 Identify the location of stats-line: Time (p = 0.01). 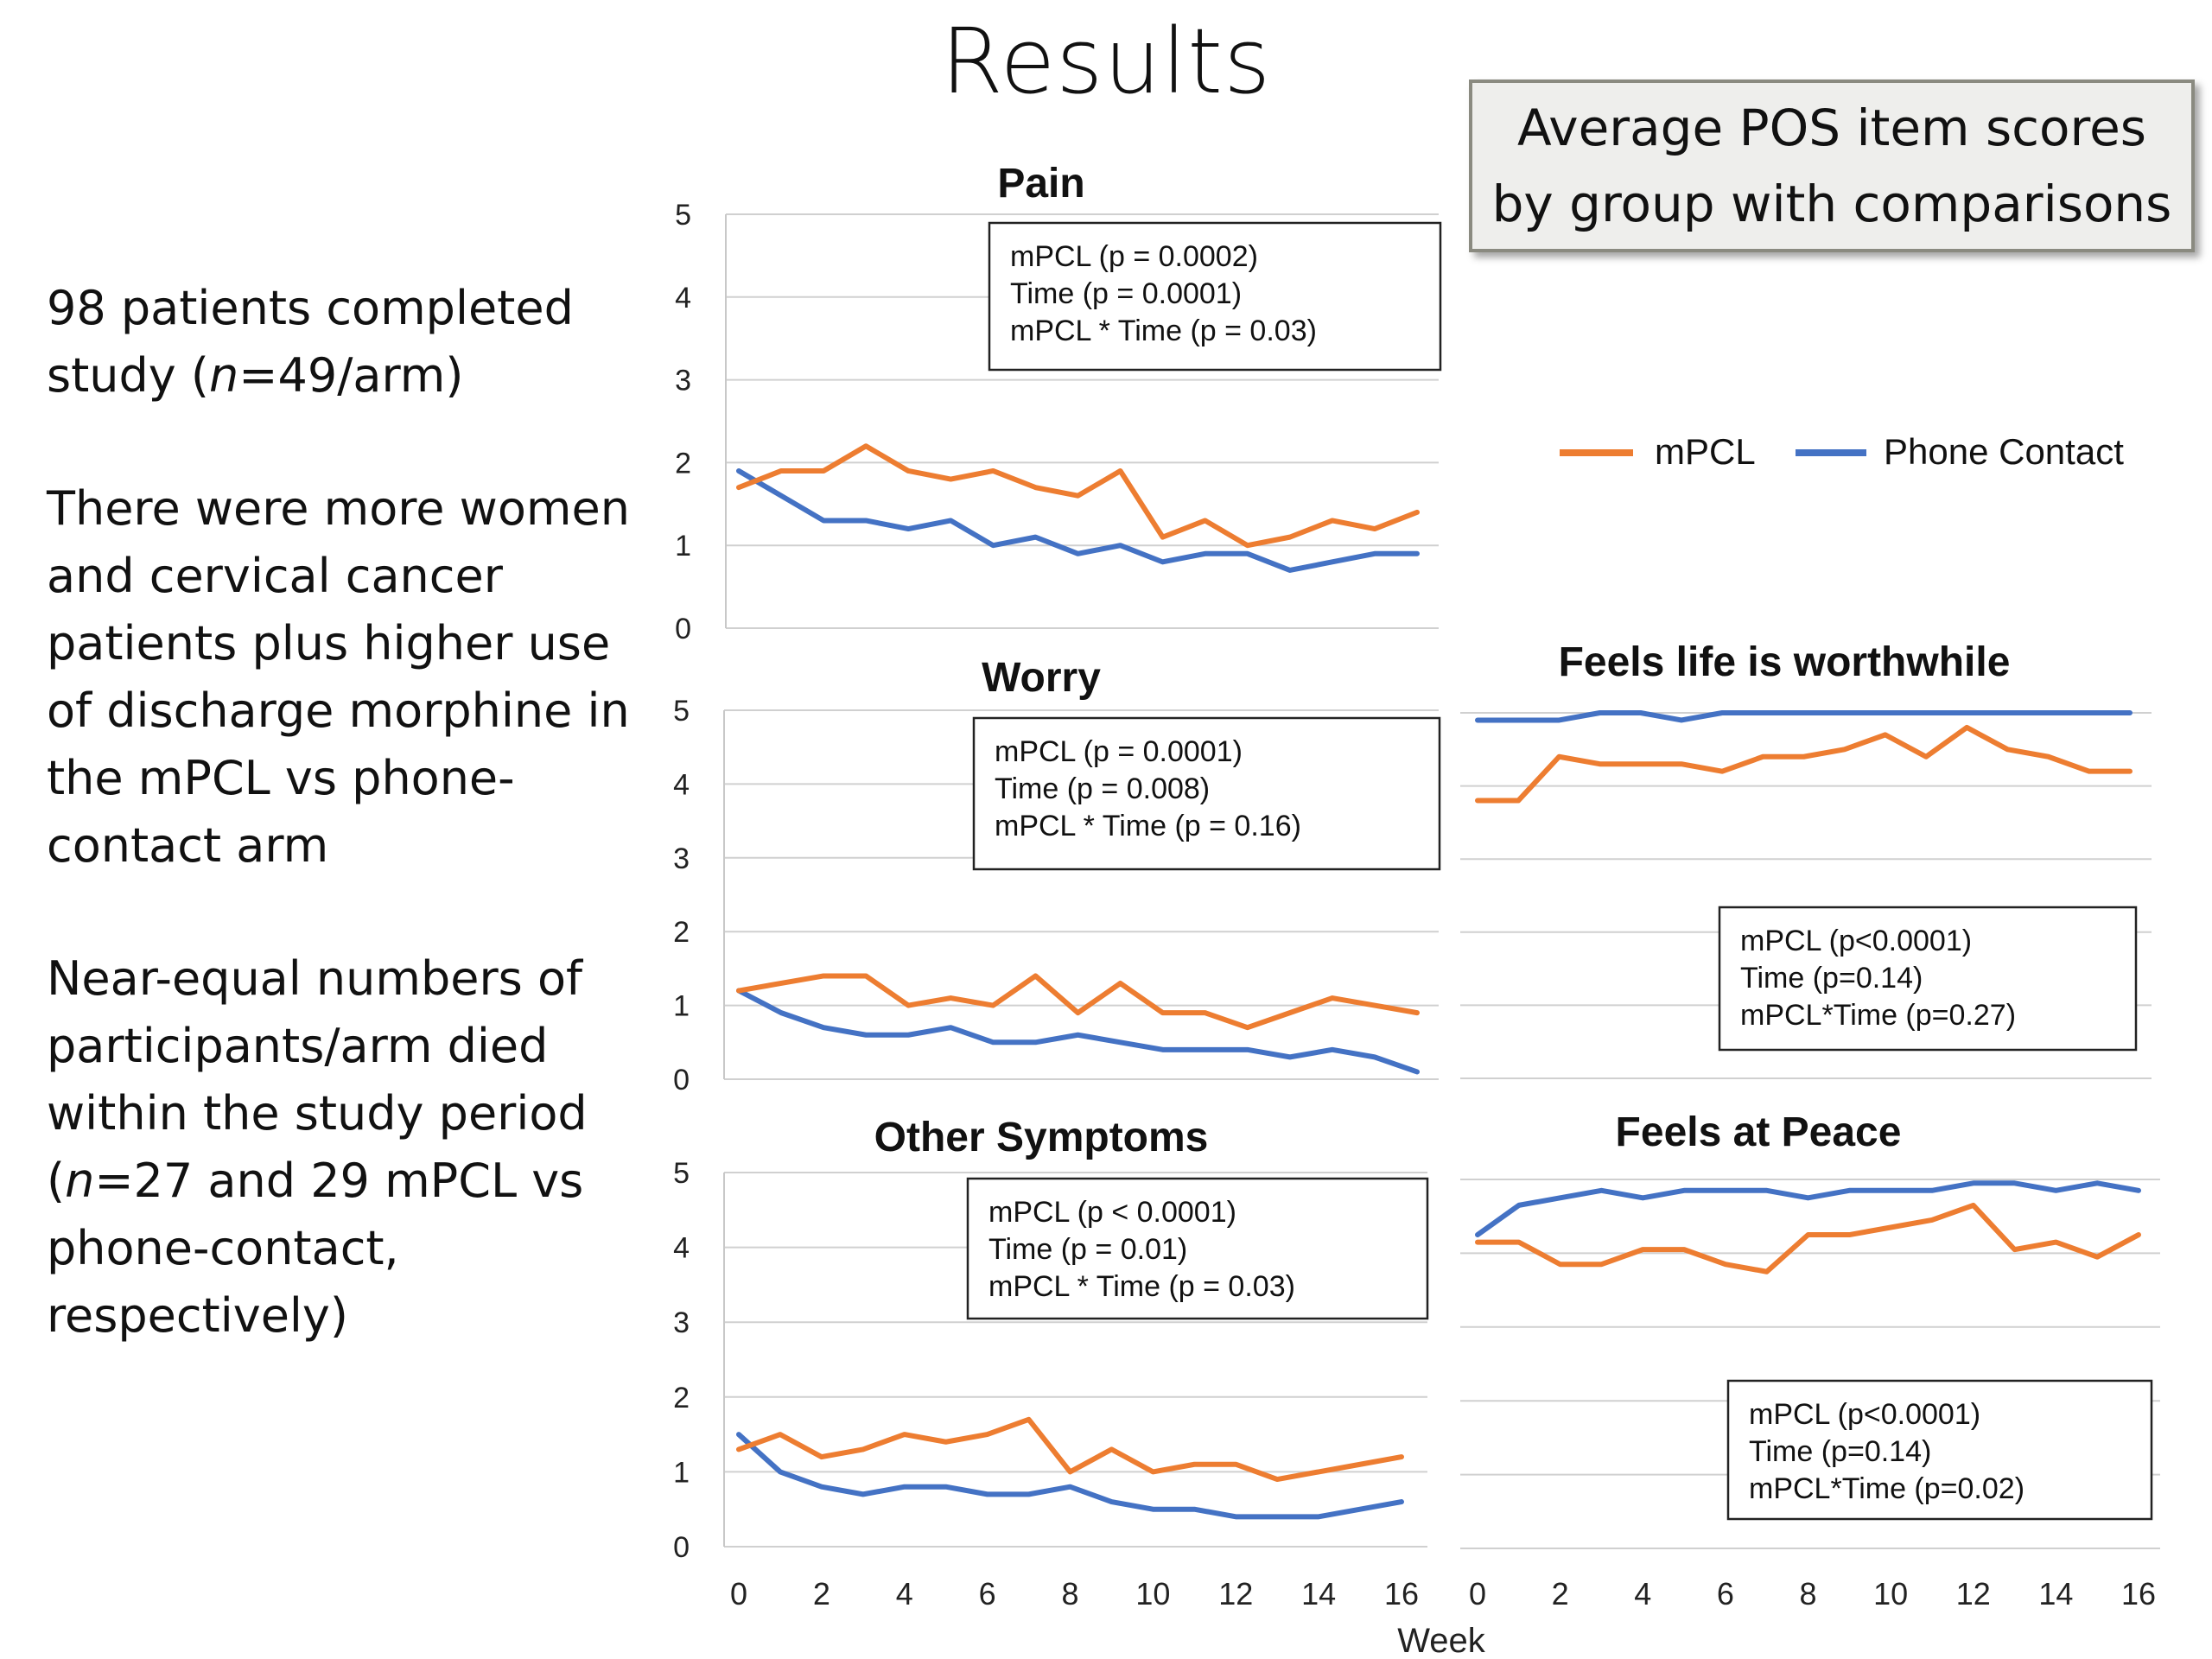
(1087, 1249).